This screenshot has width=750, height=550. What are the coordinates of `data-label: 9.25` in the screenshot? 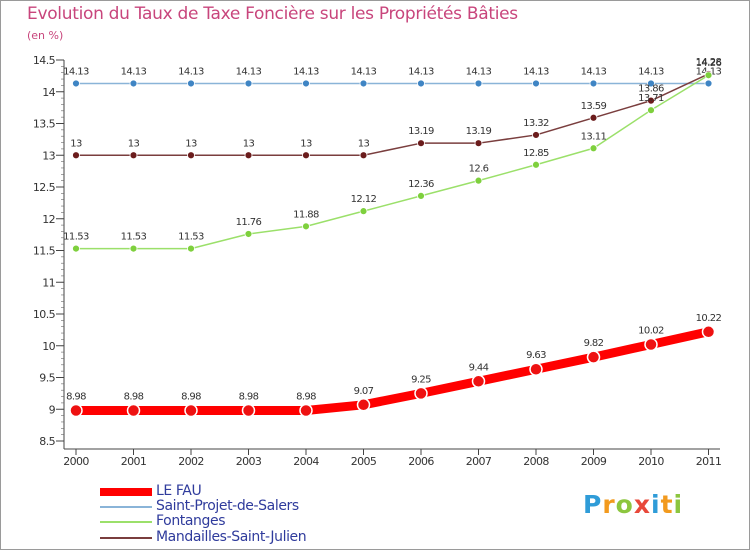 It's located at (421, 379).